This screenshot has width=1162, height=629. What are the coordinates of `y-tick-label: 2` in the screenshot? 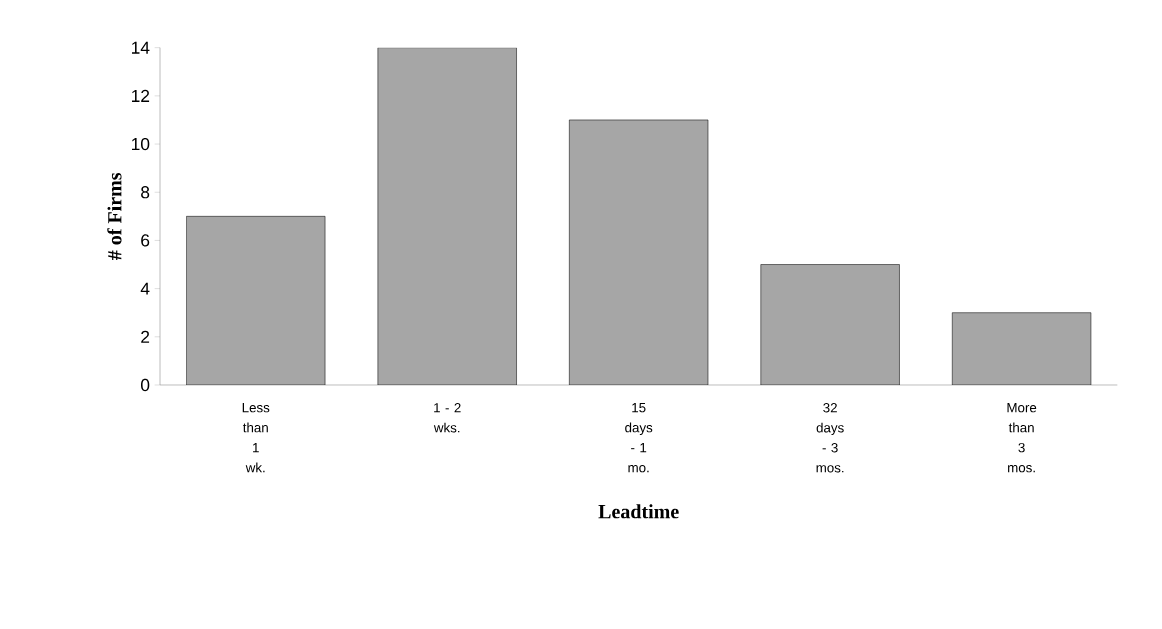 It's located at (145, 336).